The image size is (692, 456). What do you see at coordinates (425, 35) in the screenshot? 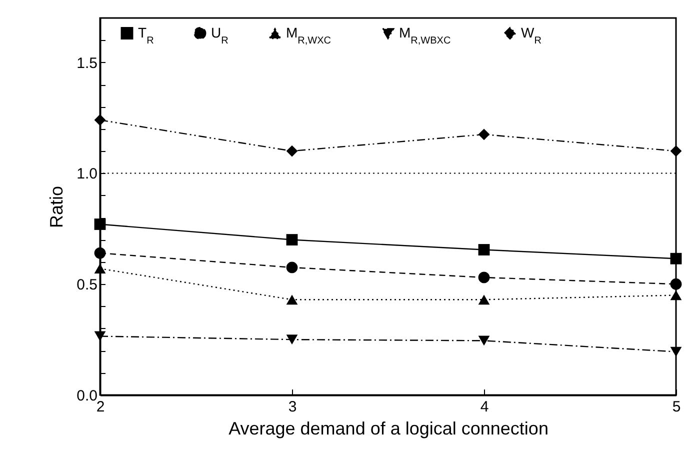
I see `legend-label: M$_{R,WBXC}$` at bounding box center [425, 35].